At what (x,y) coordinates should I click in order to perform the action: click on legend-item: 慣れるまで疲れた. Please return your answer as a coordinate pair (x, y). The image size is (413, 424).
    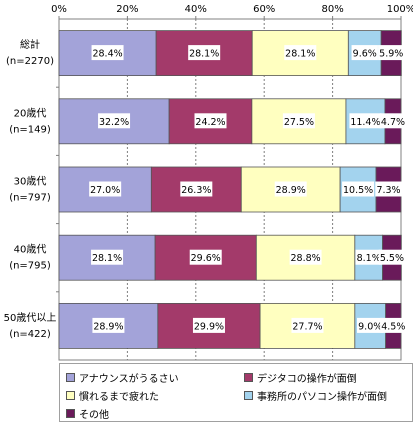
    Looking at the image, I should click on (112, 395).